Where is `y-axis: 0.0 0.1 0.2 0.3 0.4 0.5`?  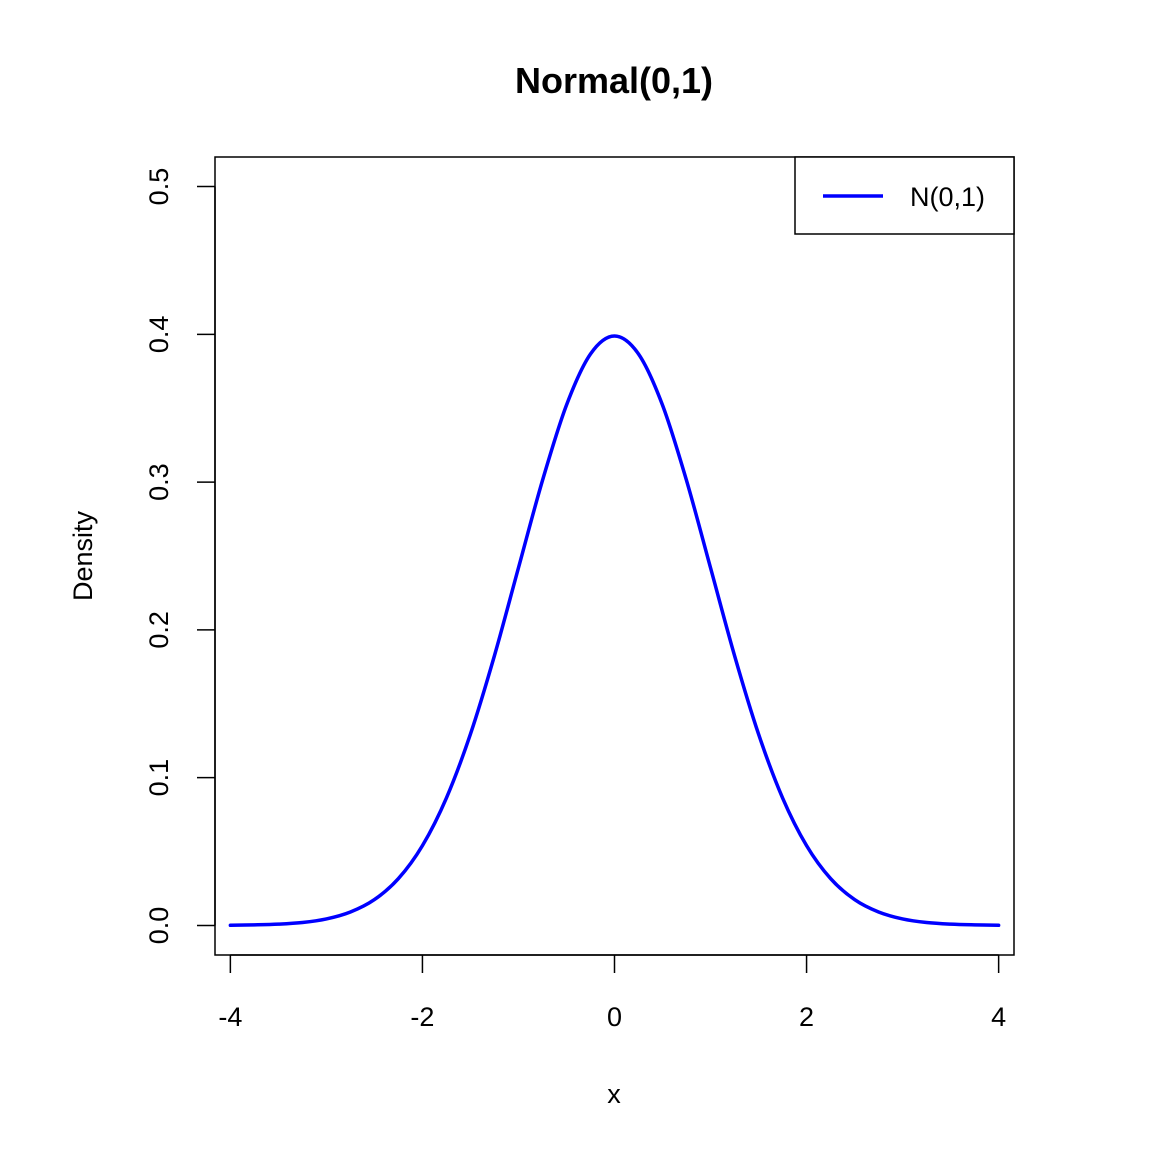
y-axis: 0.0 0.1 0.2 0.3 0.4 0.5 is located at coordinates (180, 556).